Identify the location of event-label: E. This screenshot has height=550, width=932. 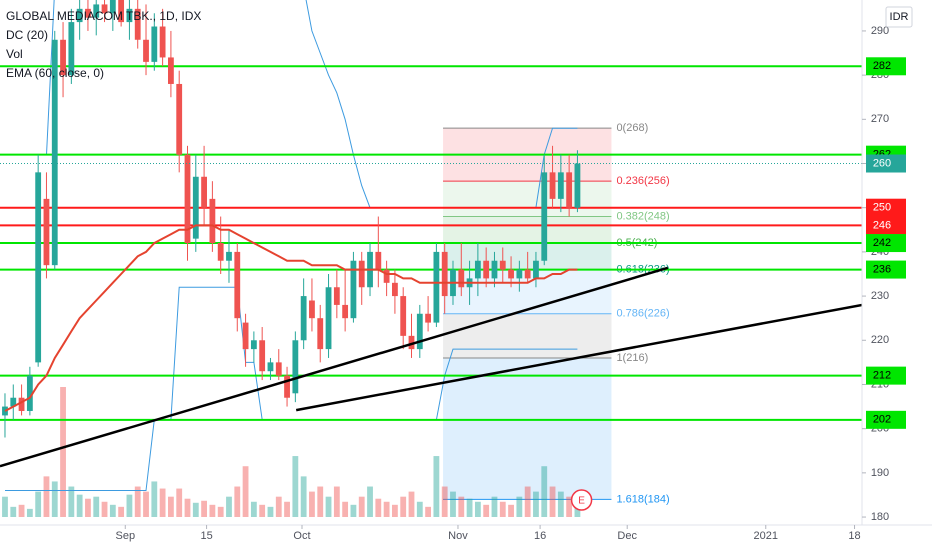
(581, 501).